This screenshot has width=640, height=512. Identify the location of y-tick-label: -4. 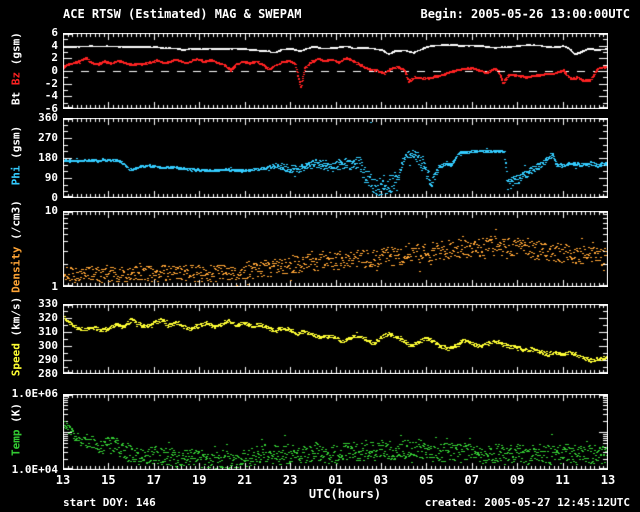
(51, 96).